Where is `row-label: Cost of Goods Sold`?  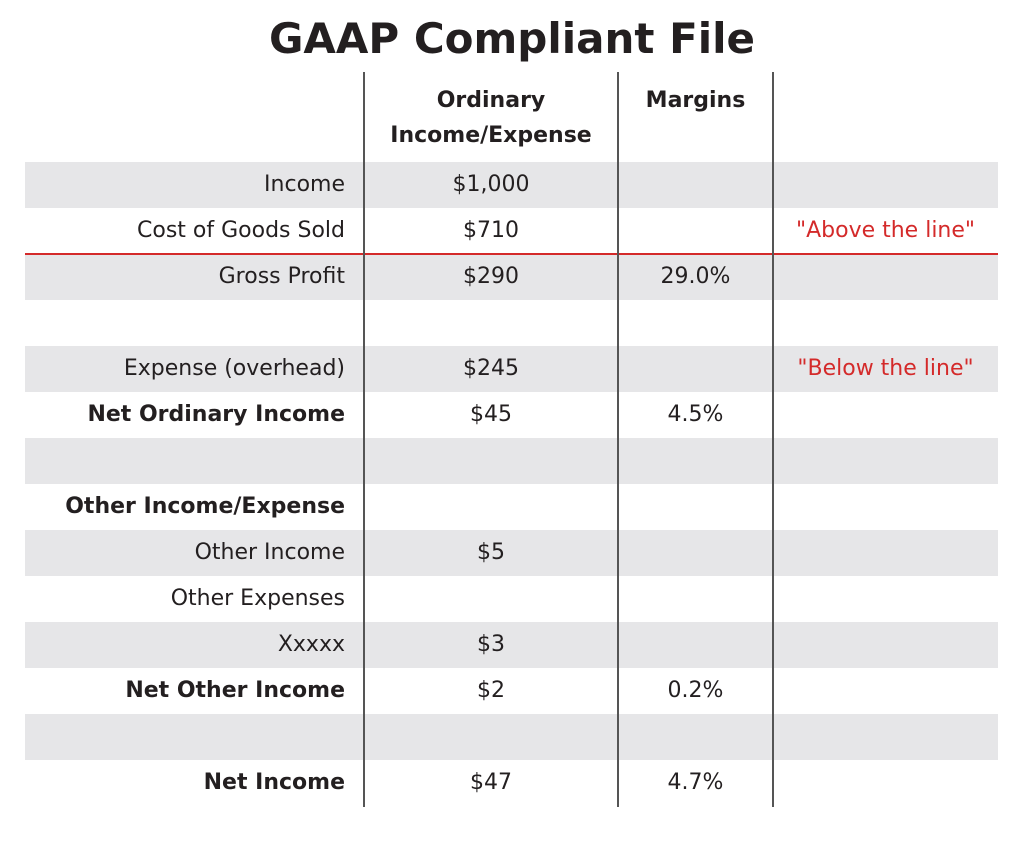
row-label: Cost of Goods Sold is located at coordinates (241, 230).